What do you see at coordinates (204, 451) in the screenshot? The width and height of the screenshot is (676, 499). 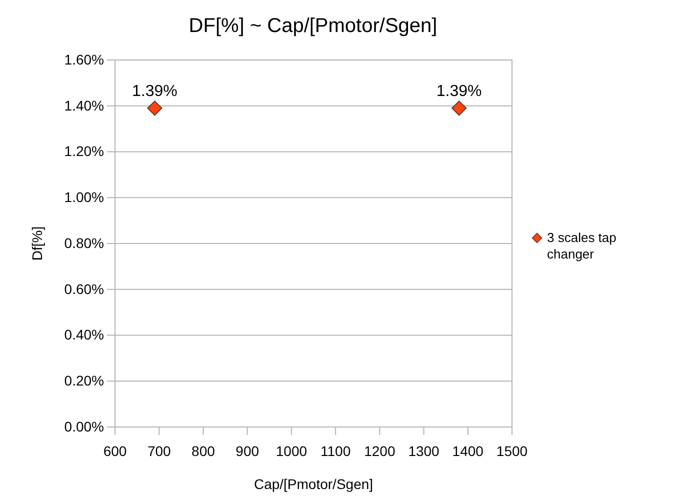 I see `x-tick-label: 800` at bounding box center [204, 451].